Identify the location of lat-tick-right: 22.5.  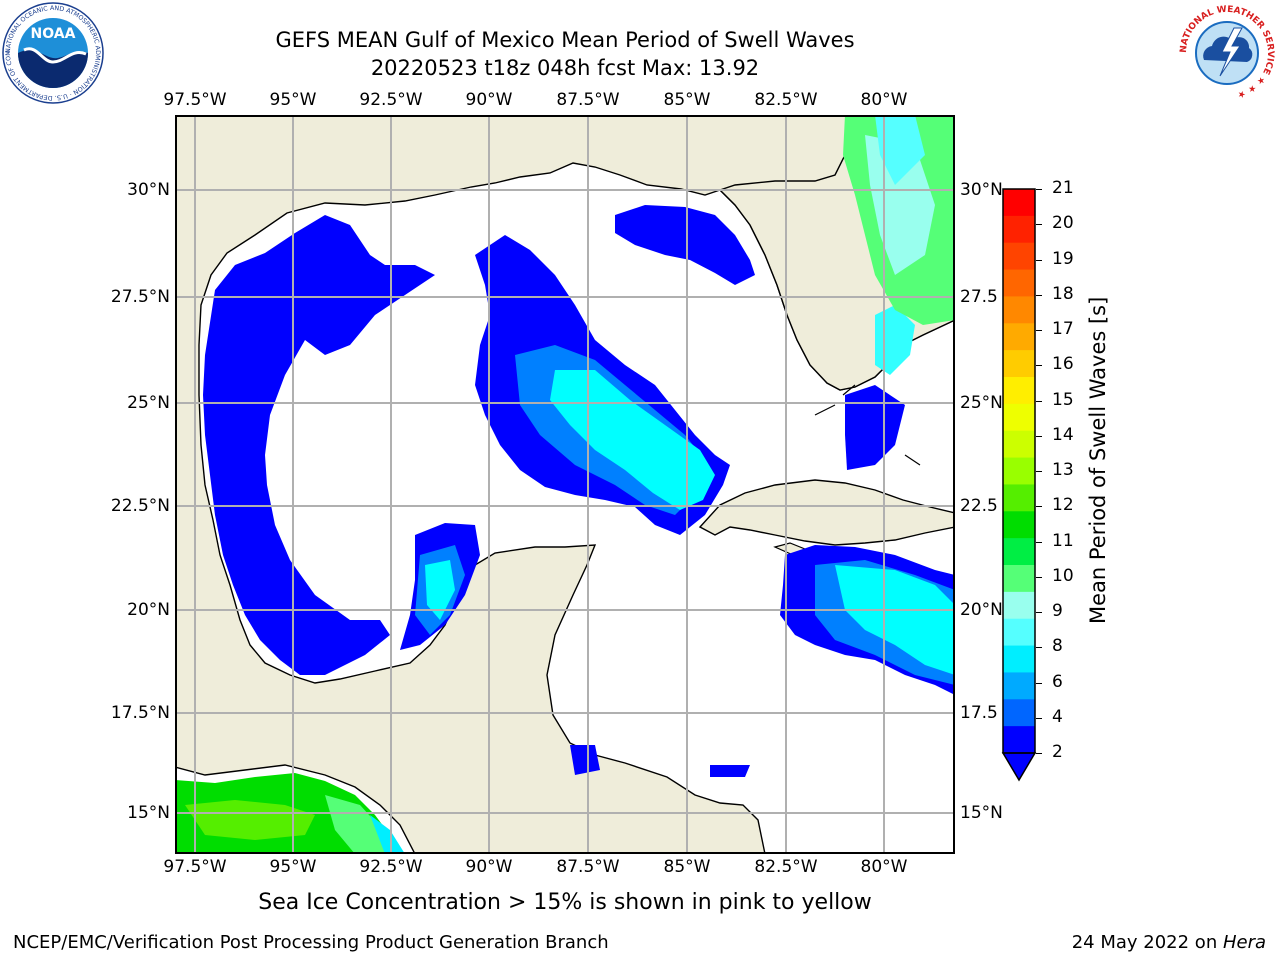
(979, 506).